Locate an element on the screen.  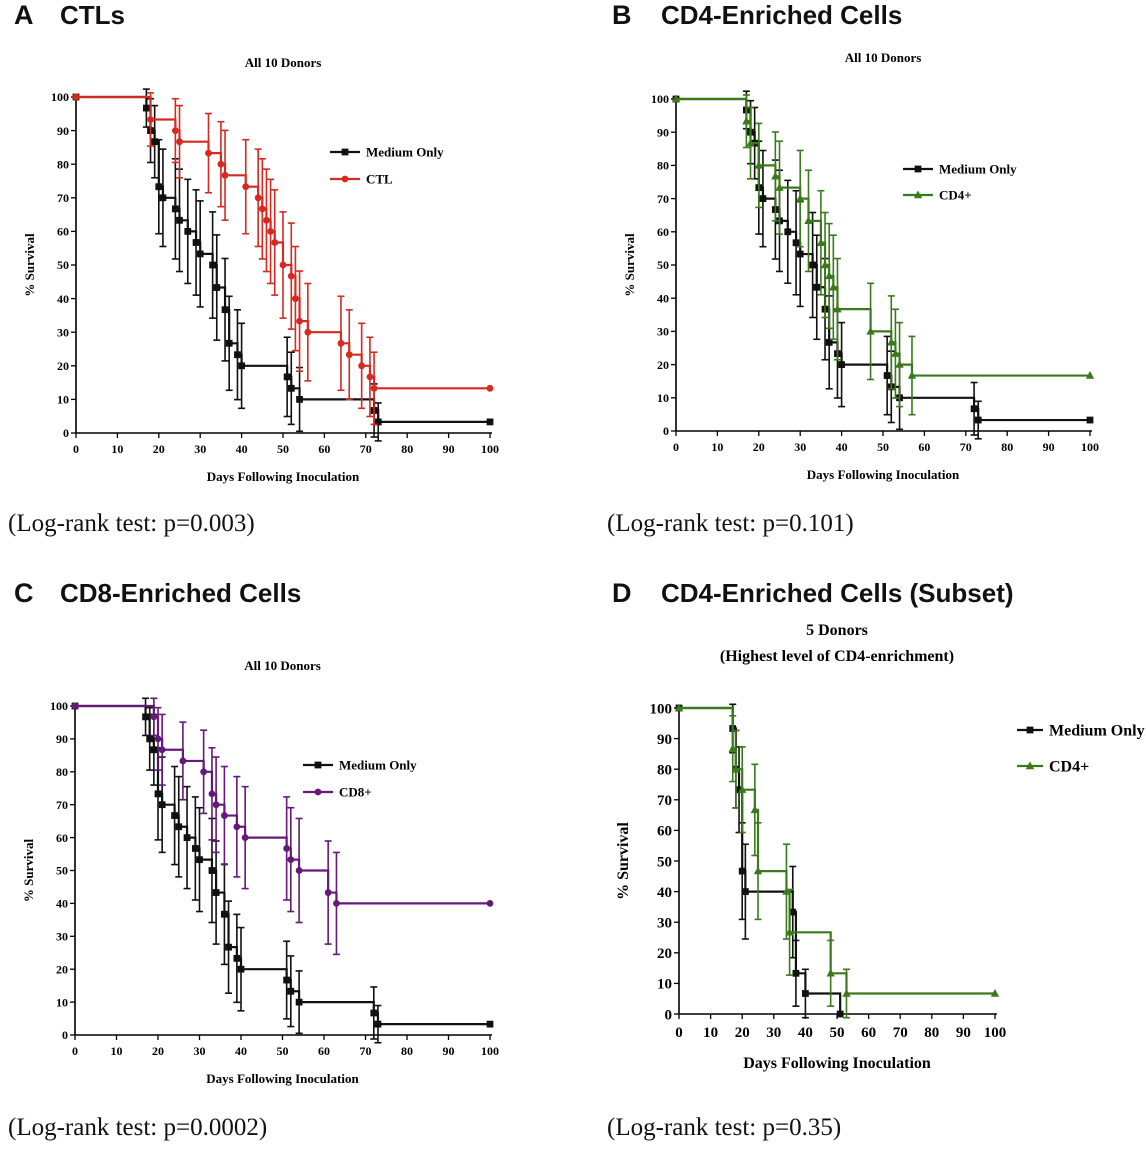
y-tick-label: 30 is located at coordinates (63, 332).